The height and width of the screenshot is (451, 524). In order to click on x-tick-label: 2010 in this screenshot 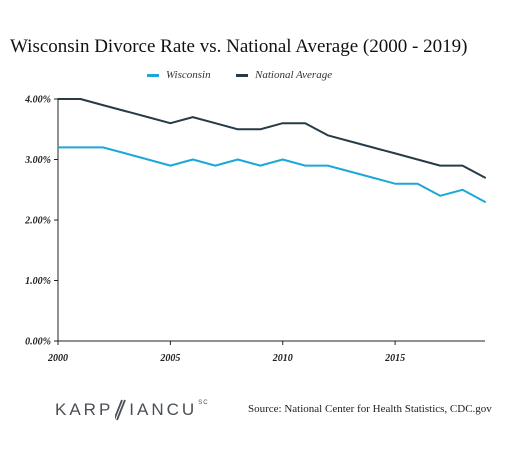, I will do `click(282, 358)`.